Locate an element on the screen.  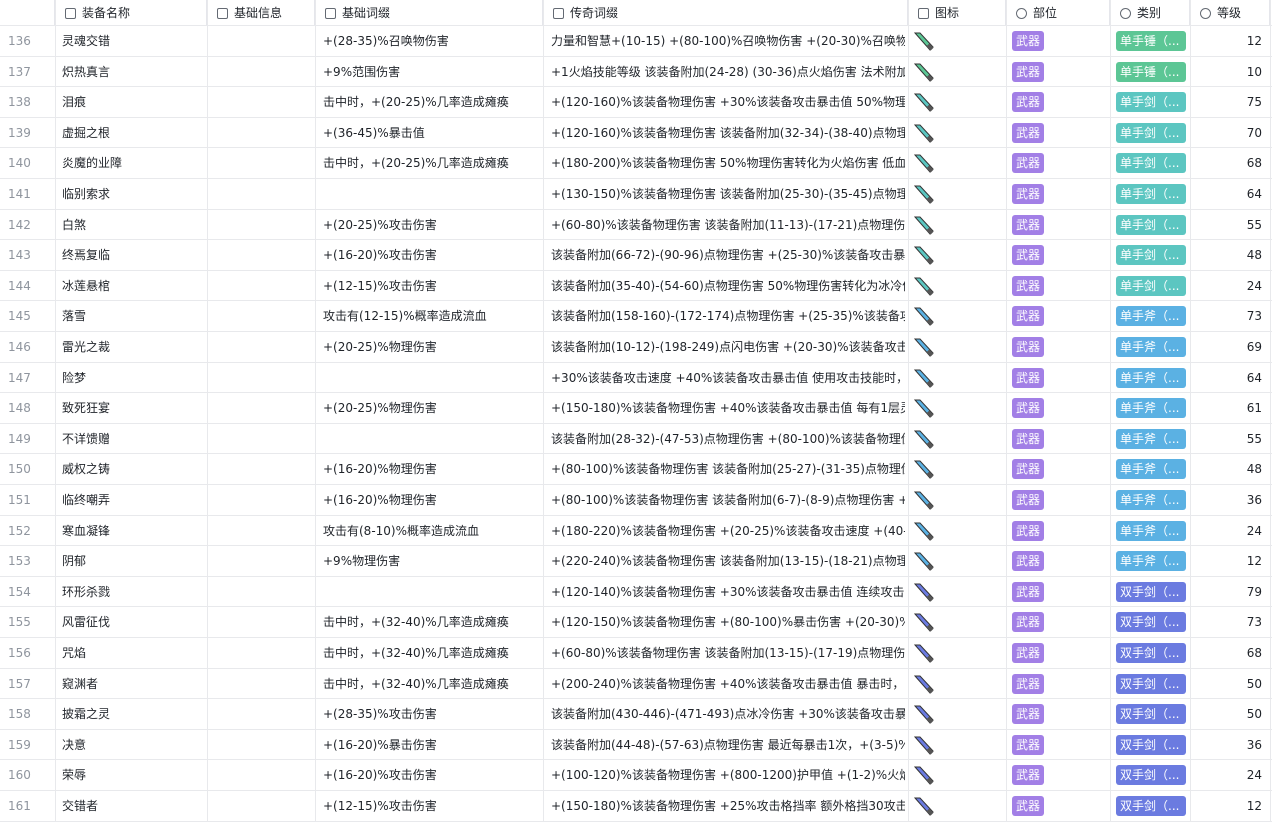
equipment-name: 炎魔的业障 is located at coordinates (92, 163).